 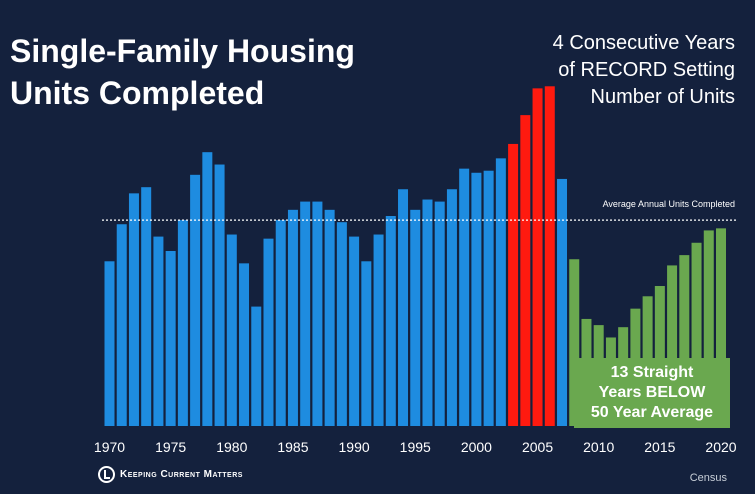 What do you see at coordinates (652, 412) in the screenshot?
I see `below-box-line-3: 50 Year Average` at bounding box center [652, 412].